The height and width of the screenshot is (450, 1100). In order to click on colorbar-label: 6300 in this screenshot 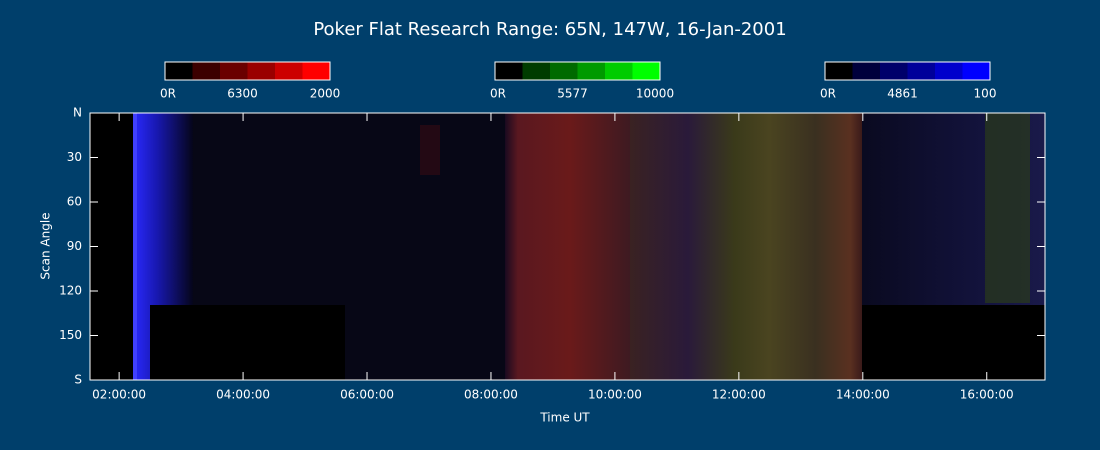, I will do `click(242, 94)`.